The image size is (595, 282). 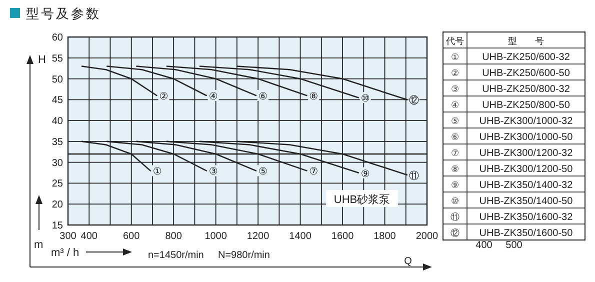 I want to click on series-label: ⑧, so click(x=313, y=96).